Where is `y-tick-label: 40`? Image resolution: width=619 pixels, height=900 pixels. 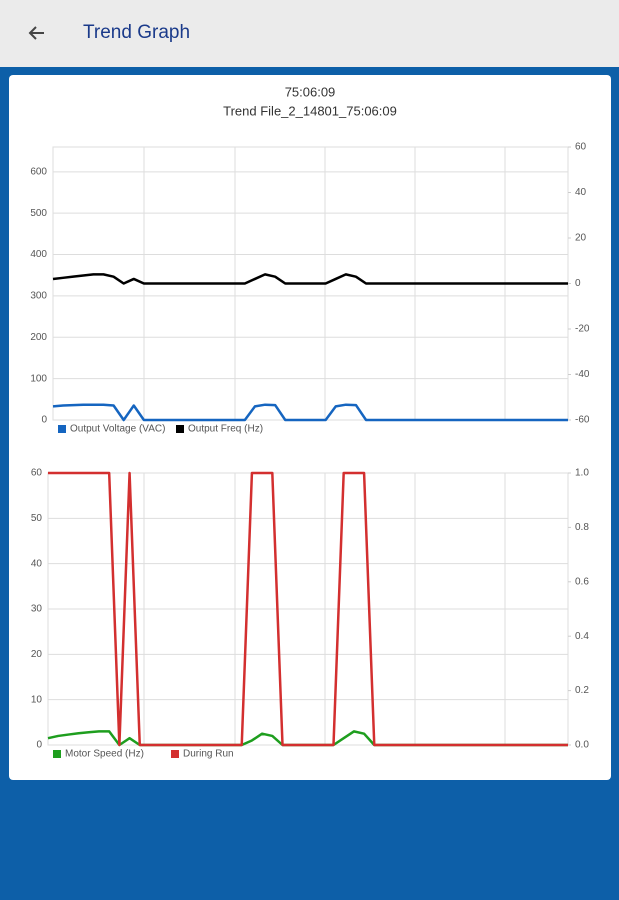
y-tick-label: 40 is located at coordinates (37, 563).